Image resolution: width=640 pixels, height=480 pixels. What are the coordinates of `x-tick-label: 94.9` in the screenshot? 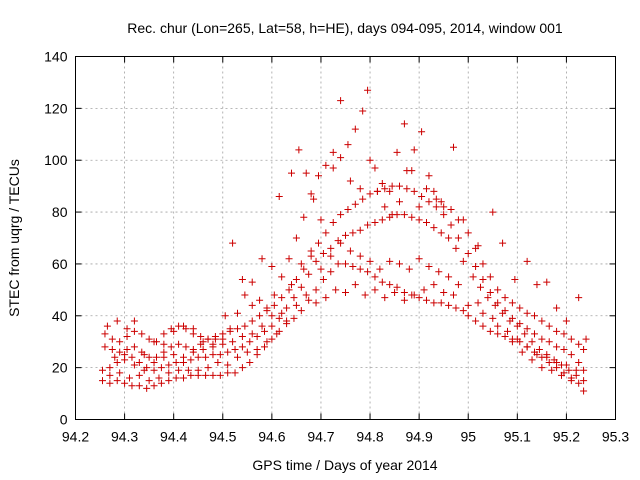 It's located at (419, 437).